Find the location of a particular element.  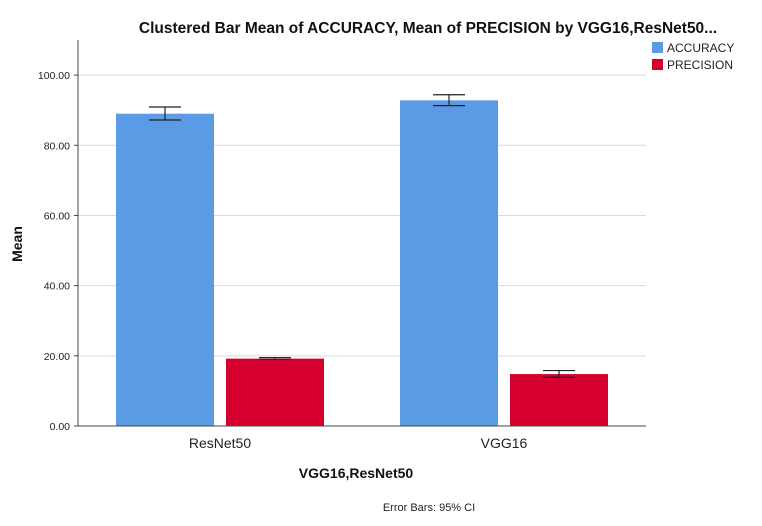

error-bars-note: Error Bars: 95% CI is located at coordinates (429, 508).